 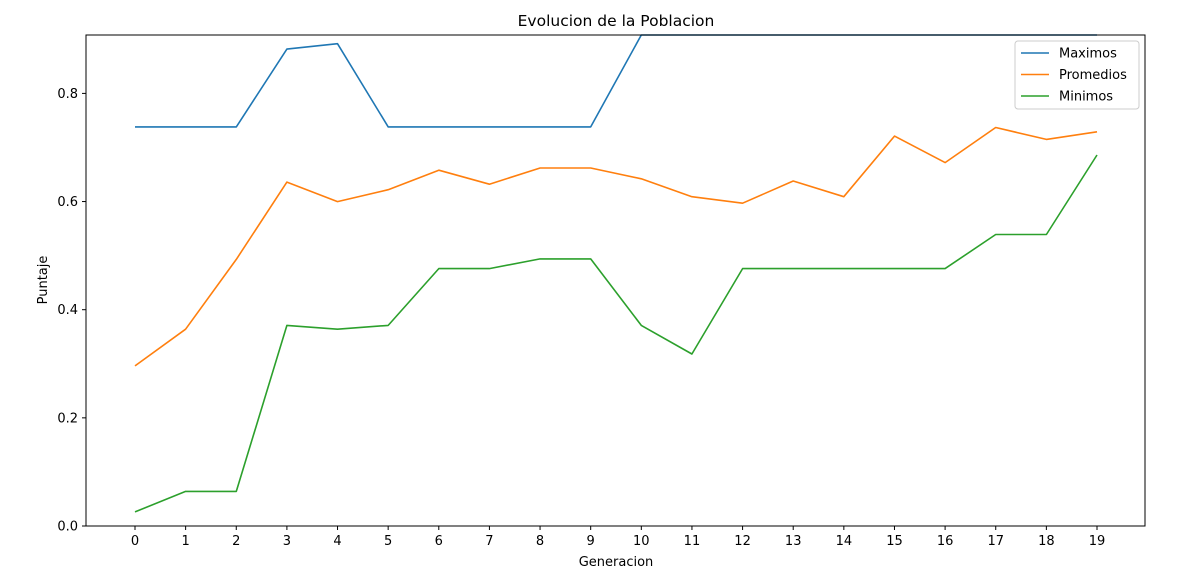 I want to click on x-tick-label: 1, so click(x=185, y=541).